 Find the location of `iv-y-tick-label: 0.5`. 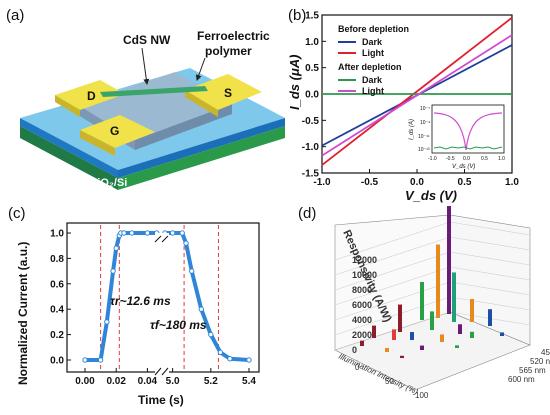

iv-y-tick-label: 0.5 is located at coordinates (312, 68).